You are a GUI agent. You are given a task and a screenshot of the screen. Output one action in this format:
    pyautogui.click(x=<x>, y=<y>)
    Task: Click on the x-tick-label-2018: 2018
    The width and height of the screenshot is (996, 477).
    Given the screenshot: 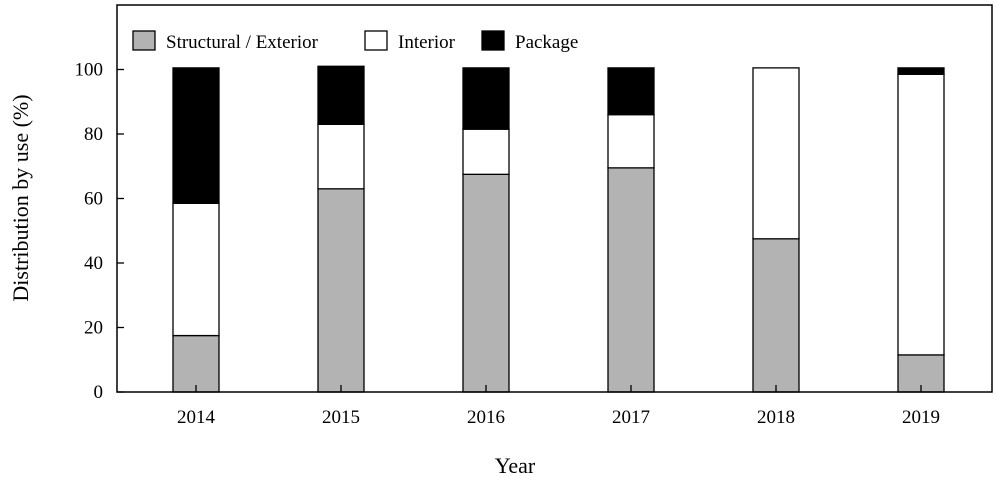 What is the action you would take?
    pyautogui.click(x=776, y=417)
    